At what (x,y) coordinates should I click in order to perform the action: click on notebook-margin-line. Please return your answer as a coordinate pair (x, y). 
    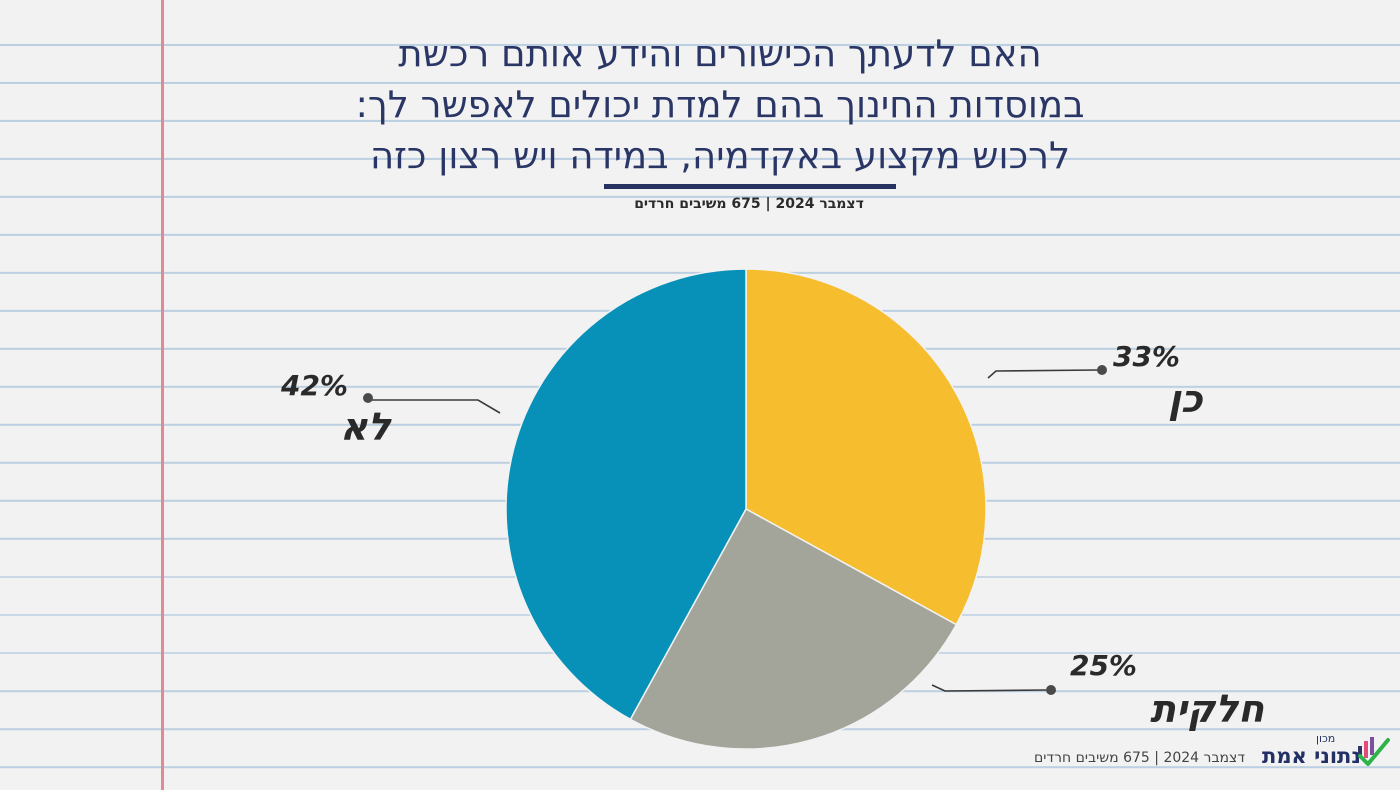
    Looking at the image, I should click on (162, 395).